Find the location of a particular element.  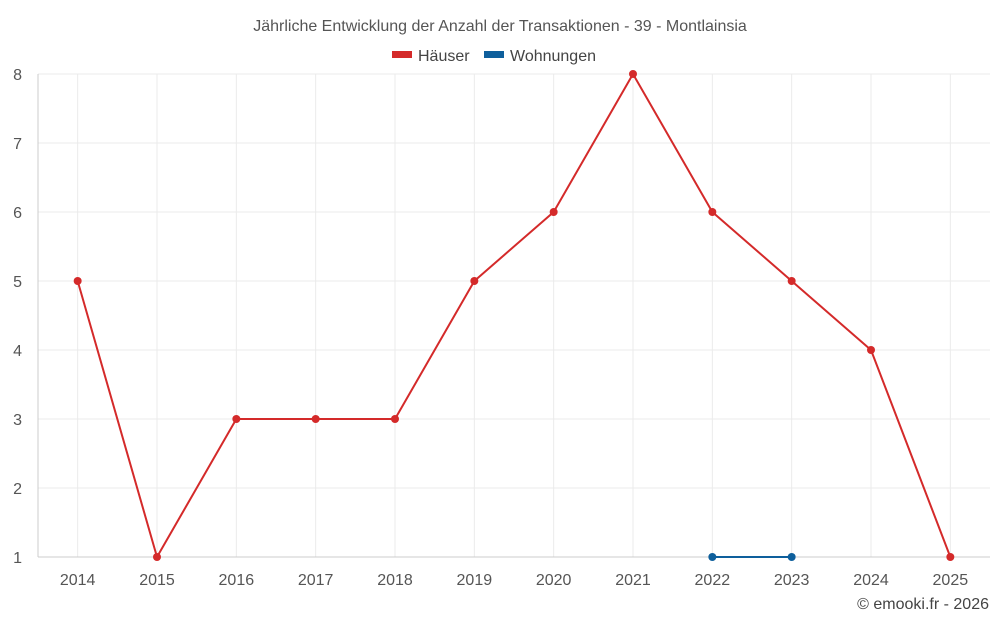

legend-swatch-wohnungen is located at coordinates (494, 54).